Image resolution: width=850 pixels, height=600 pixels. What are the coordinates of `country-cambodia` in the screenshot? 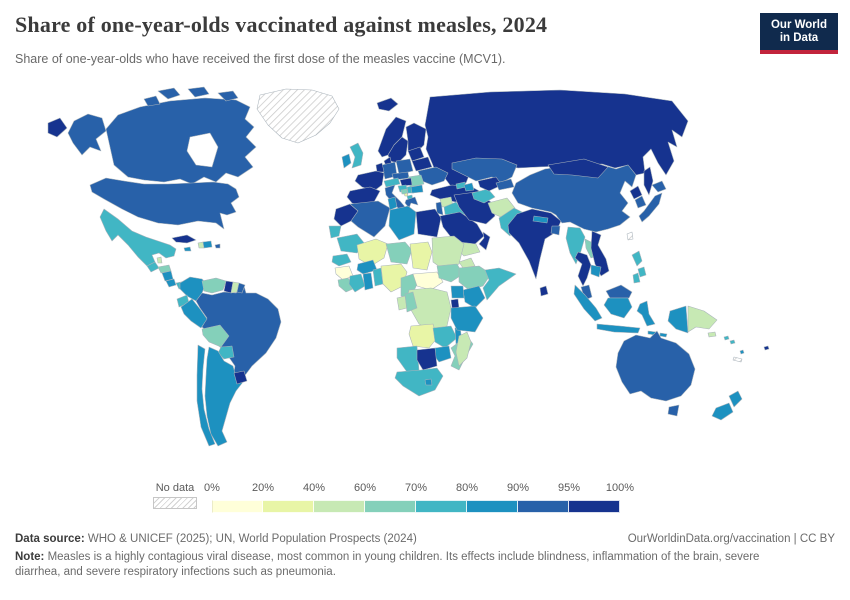 It's located at (596, 271).